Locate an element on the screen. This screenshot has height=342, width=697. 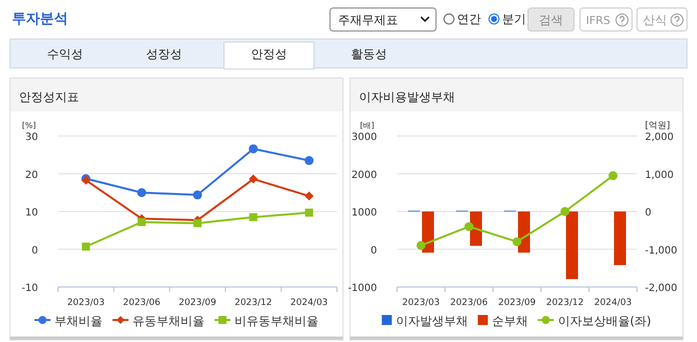
text: IFRS is located at coordinates (598, 20).